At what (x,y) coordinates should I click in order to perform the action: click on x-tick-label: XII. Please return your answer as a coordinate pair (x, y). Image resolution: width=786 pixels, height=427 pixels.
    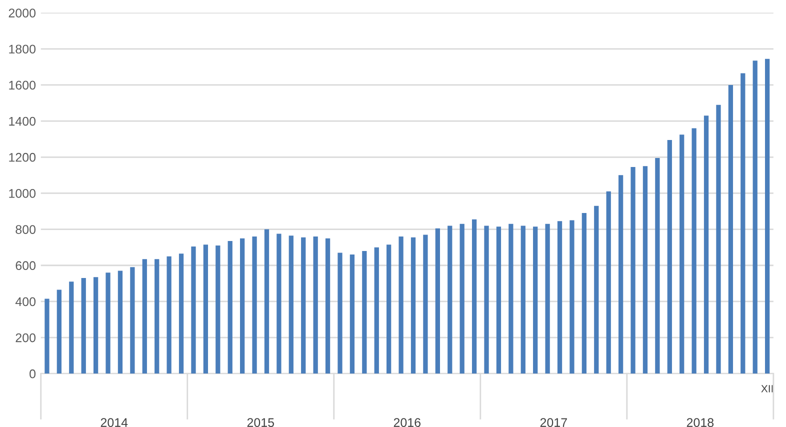
    Looking at the image, I should click on (767, 388).